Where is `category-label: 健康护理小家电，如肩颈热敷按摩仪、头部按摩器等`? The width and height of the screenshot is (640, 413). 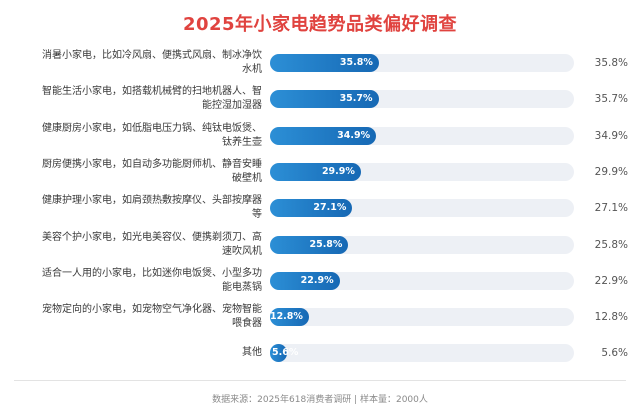
category-label: 健康护理小家电，如肩颈热敷按摩仪、头部按摩器等 is located at coordinates (133, 208).